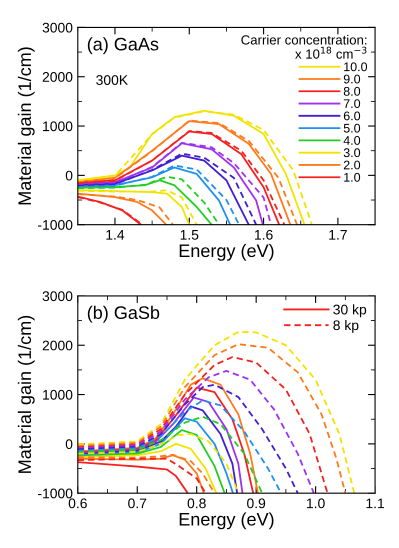 The image size is (399, 548). What do you see at coordinates (77, 503) in the screenshot?
I see `x-tick-label: 0.6` at bounding box center [77, 503].